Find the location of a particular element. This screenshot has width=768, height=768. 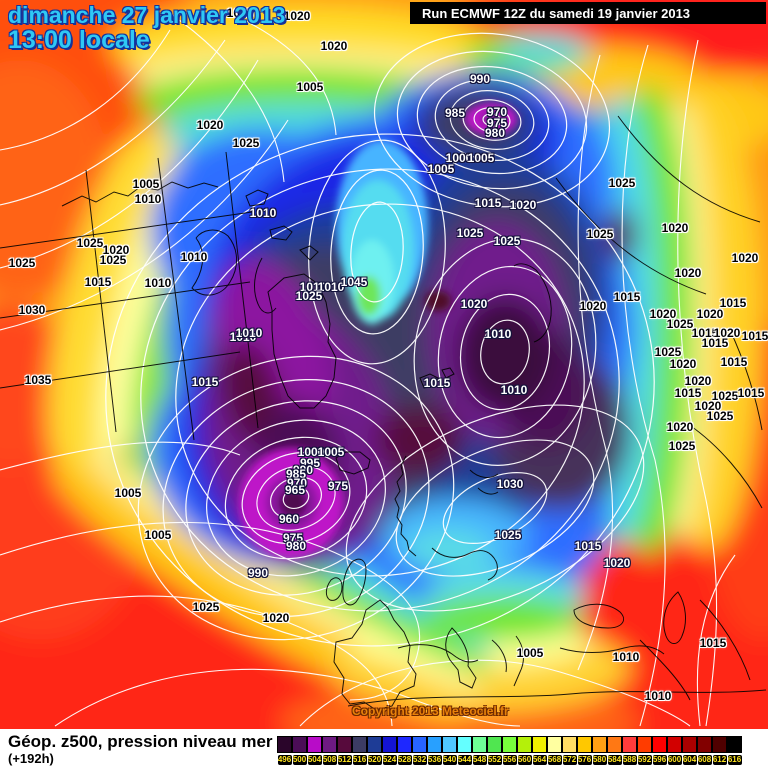

legend-value: 580 is located at coordinates (599, 760).